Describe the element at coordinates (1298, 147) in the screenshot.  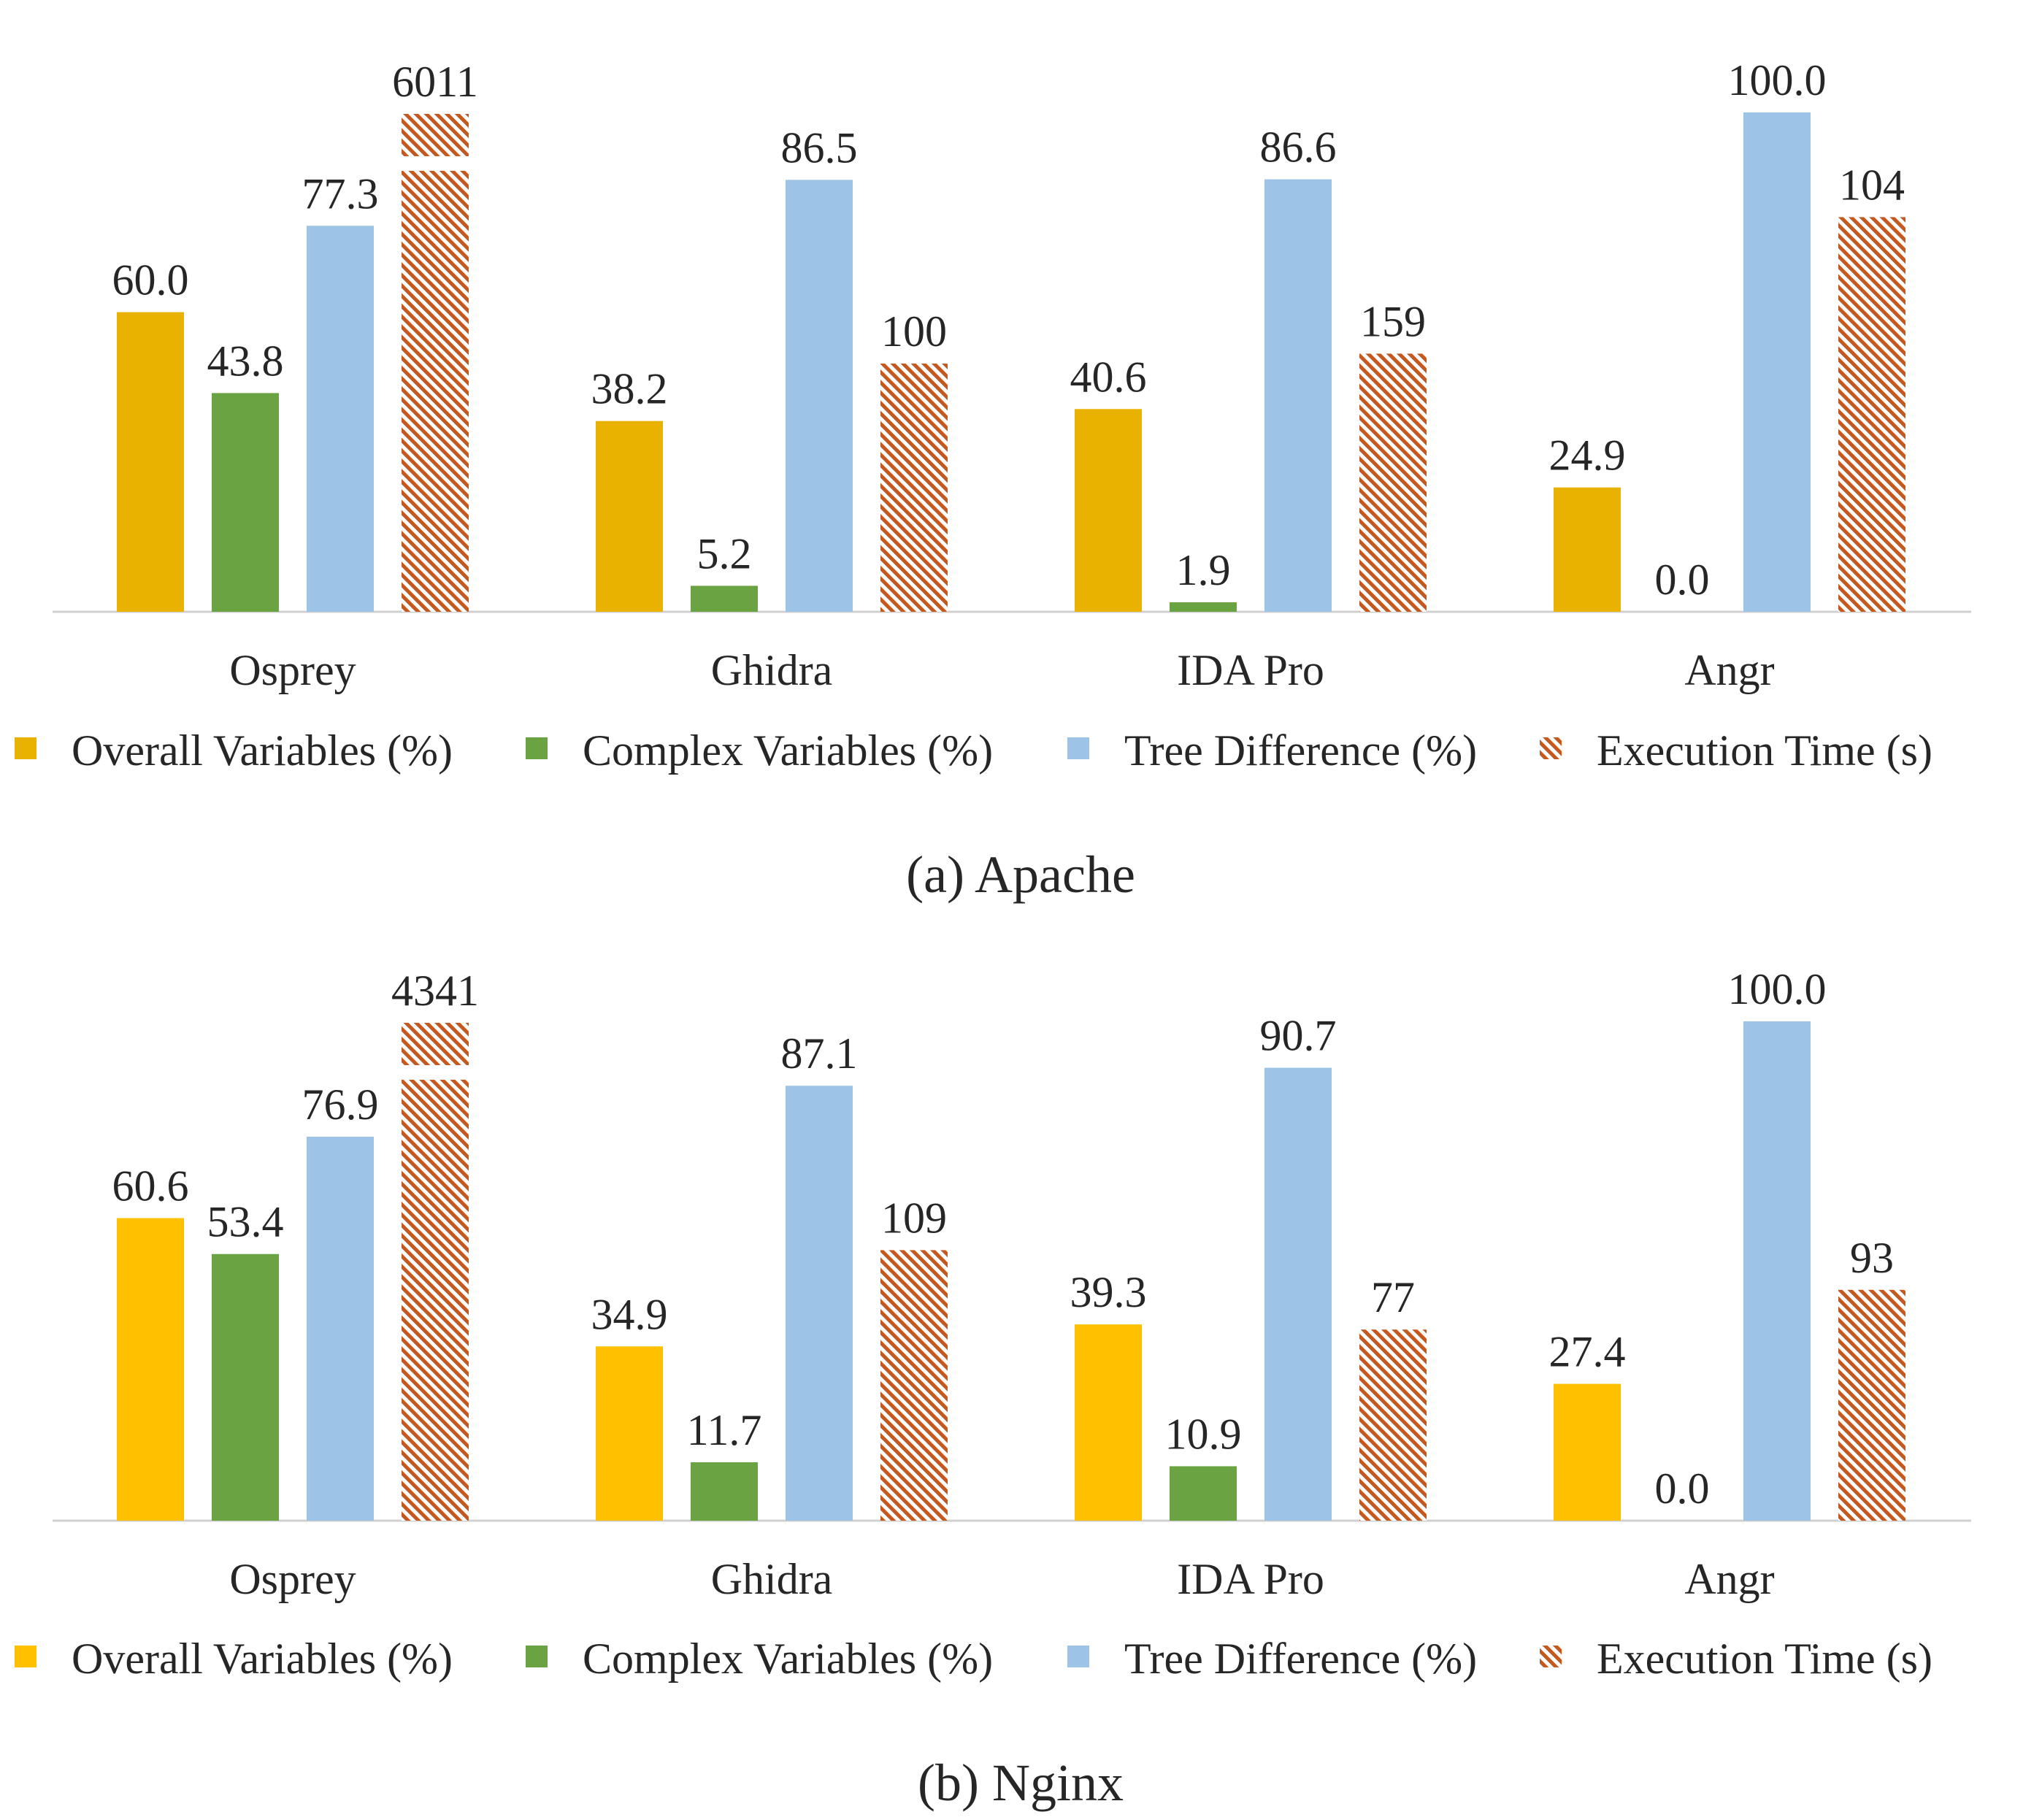
I see `data-label-tree: 86.6` at that location.